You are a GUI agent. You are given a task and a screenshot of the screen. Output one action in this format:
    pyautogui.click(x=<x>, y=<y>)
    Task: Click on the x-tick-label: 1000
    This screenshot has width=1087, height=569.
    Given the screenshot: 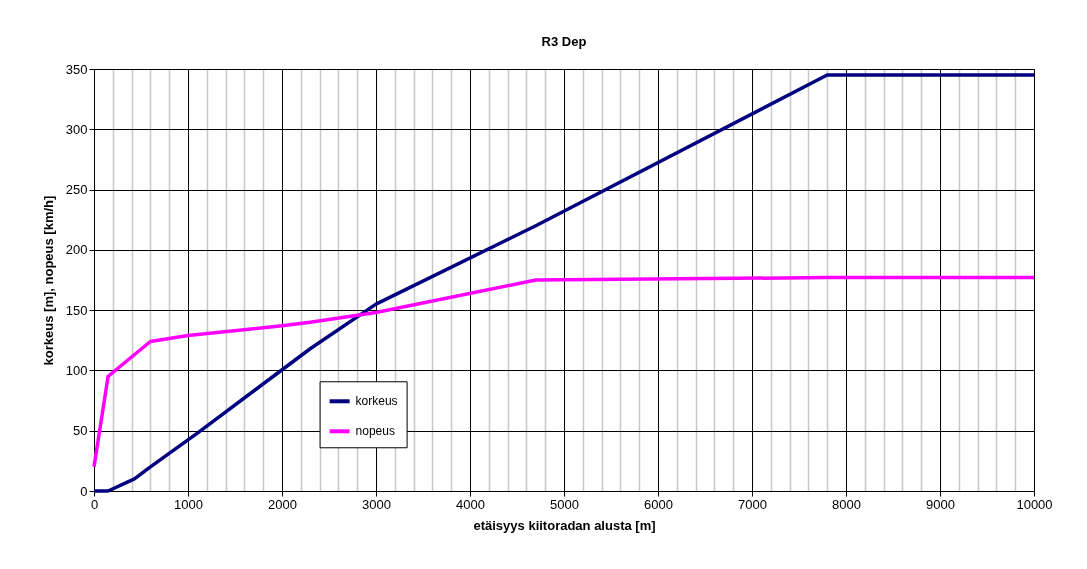 What is the action you would take?
    pyautogui.click(x=188, y=504)
    